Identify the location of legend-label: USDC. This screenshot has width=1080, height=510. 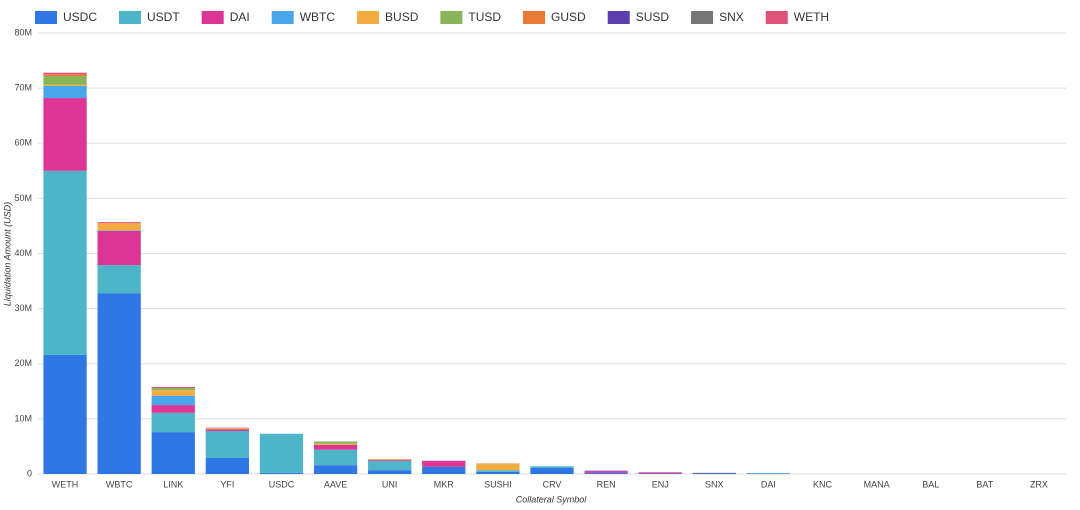
(80, 17).